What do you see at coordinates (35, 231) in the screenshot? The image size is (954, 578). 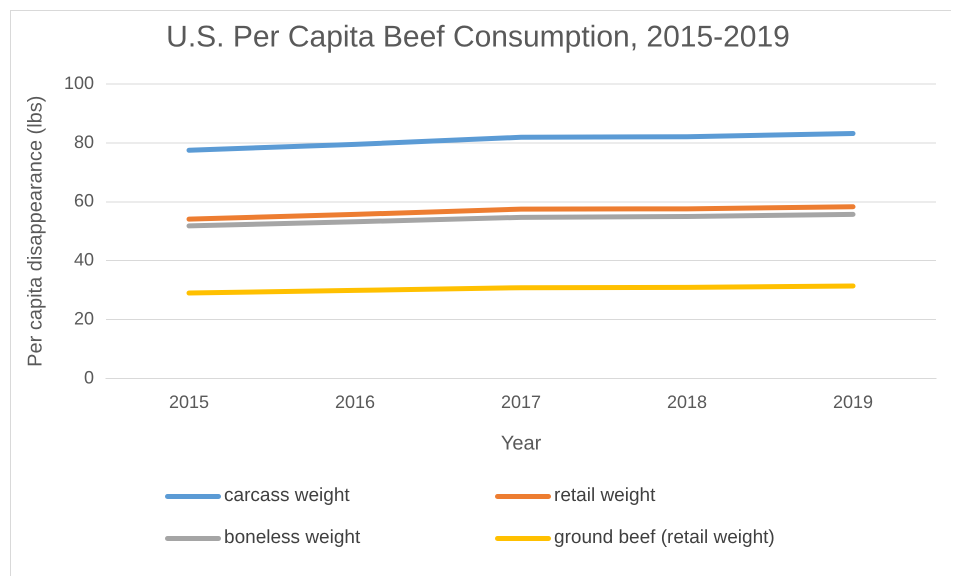 I see `y-axis-title: Per capita disappearance (lbs)` at bounding box center [35, 231].